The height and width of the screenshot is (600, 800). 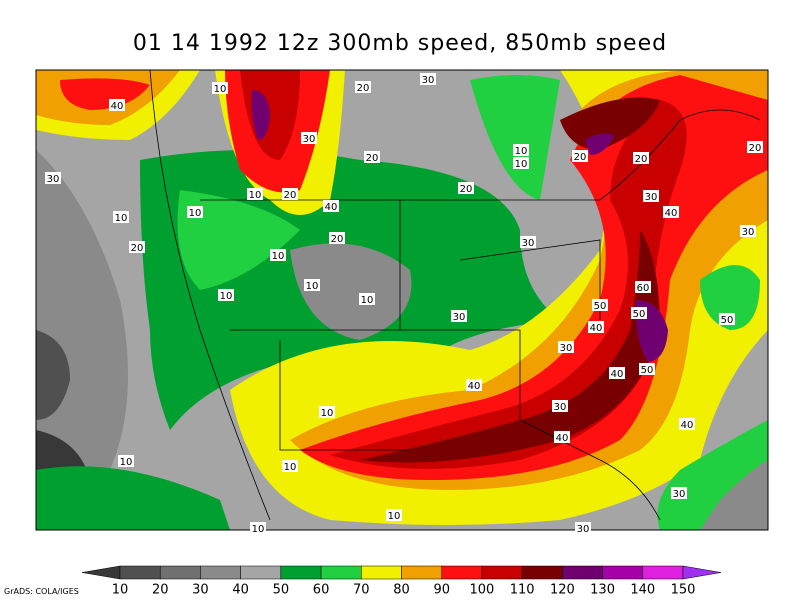 What do you see at coordinates (361, 590) in the screenshot?
I see `colorbar-label: 70` at bounding box center [361, 590].